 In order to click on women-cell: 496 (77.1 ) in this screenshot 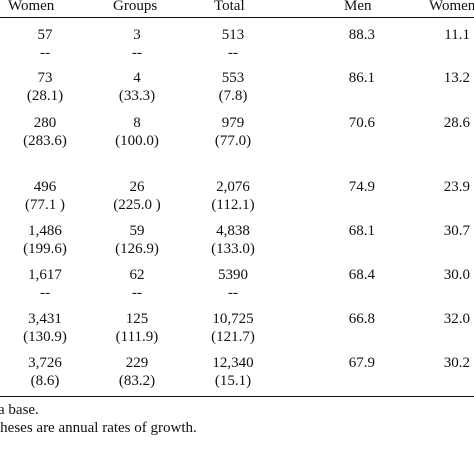, I will do `click(45, 196)`.